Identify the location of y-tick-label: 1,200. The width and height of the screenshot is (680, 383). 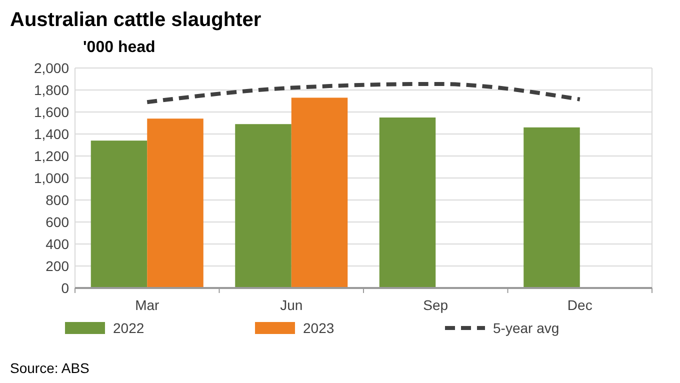
(52, 156).